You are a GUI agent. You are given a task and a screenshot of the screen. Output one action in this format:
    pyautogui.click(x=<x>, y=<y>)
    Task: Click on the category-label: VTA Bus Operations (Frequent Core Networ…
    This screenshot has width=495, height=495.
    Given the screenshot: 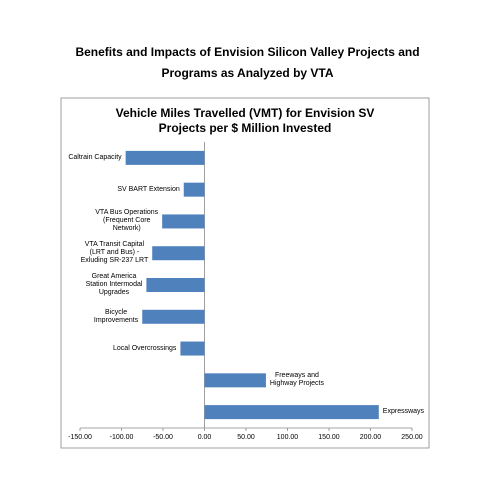 What is the action you would take?
    pyautogui.click(x=127, y=221)
    